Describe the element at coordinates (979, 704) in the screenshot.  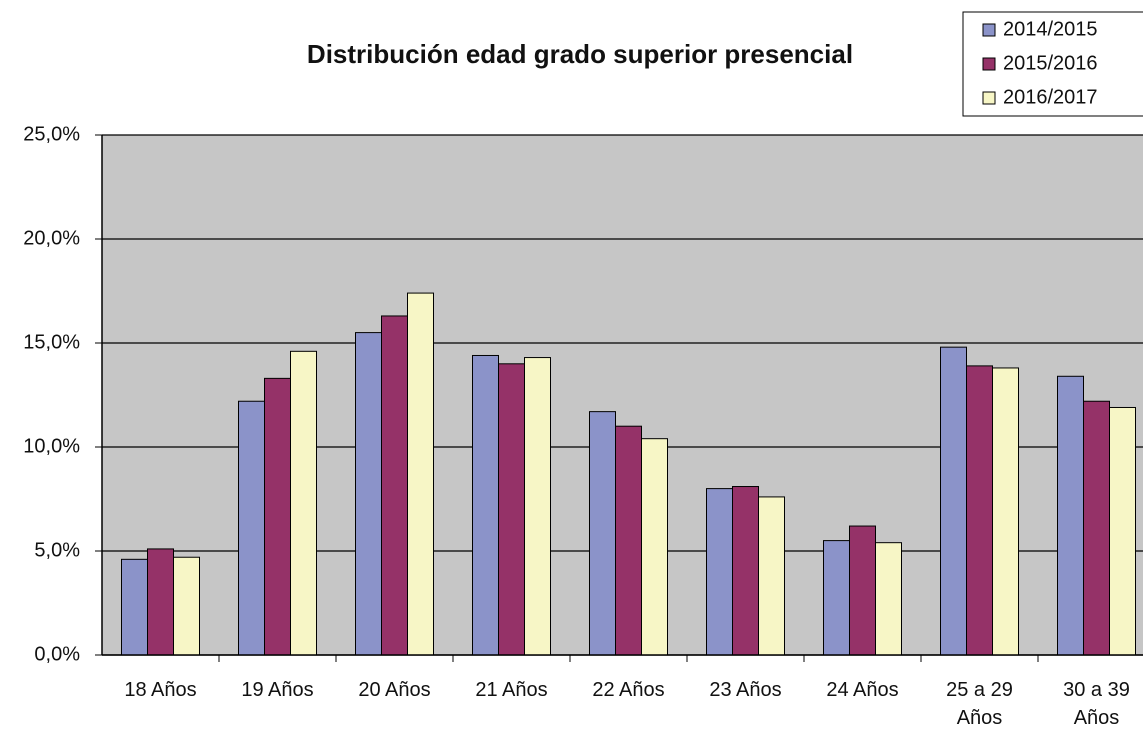
I see `x-tick-label: 25 a 29 Años` at that location.